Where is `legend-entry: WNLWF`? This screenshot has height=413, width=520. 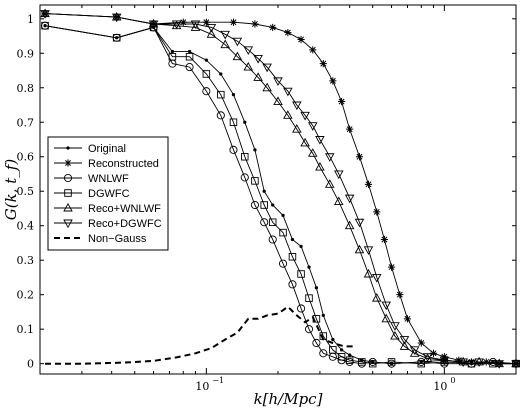 legend-entry: WNLWF is located at coordinates (91, 179).